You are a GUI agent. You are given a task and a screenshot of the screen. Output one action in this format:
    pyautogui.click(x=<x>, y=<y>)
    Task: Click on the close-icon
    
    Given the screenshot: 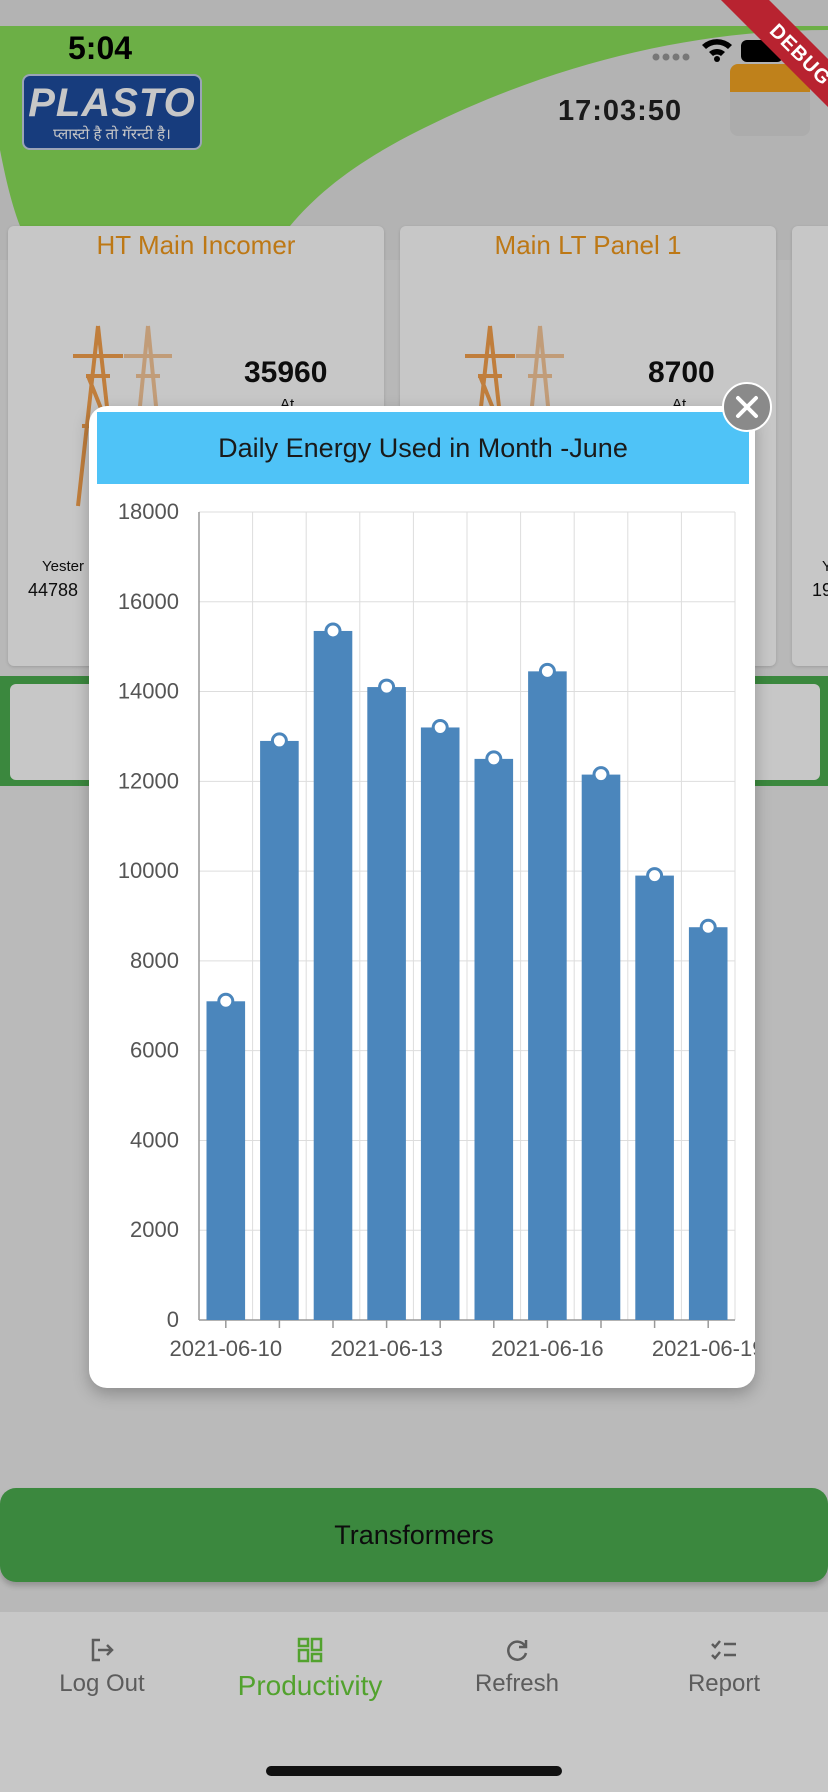 What is the action you would take?
    pyautogui.click(x=747, y=407)
    